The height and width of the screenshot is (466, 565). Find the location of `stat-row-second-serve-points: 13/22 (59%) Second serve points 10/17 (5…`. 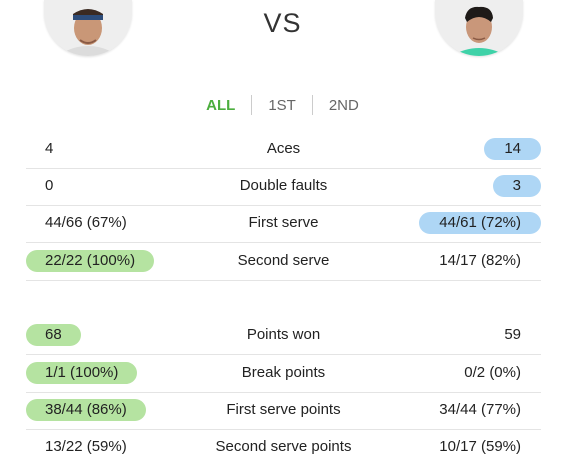

stat-row-second-serve-points: 13/22 (59%) Second serve points 10/17 (5… is located at coordinates (283, 447).